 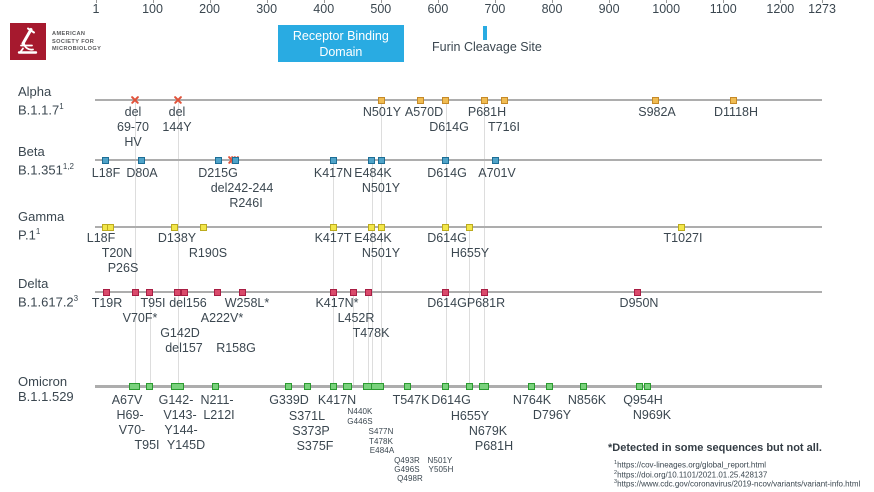 What do you see at coordinates (176, 400) in the screenshot?
I see `mutation-label: G142-` at bounding box center [176, 400].